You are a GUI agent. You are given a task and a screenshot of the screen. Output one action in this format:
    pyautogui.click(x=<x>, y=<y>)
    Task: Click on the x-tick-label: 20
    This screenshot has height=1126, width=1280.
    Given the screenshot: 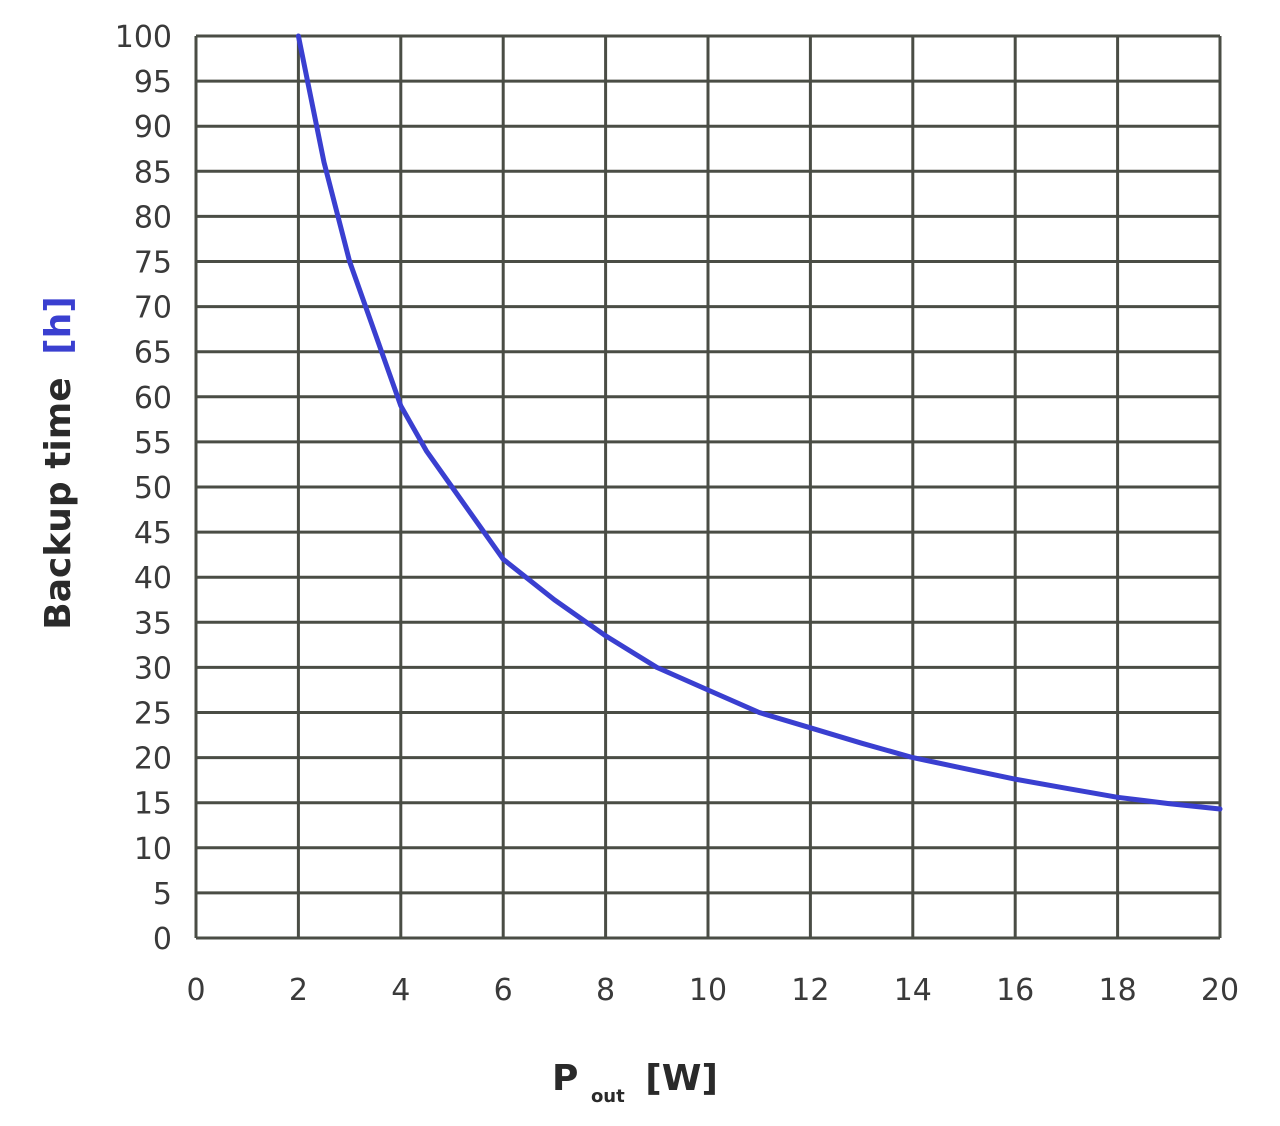 What is the action you would take?
    pyautogui.click(x=1220, y=990)
    